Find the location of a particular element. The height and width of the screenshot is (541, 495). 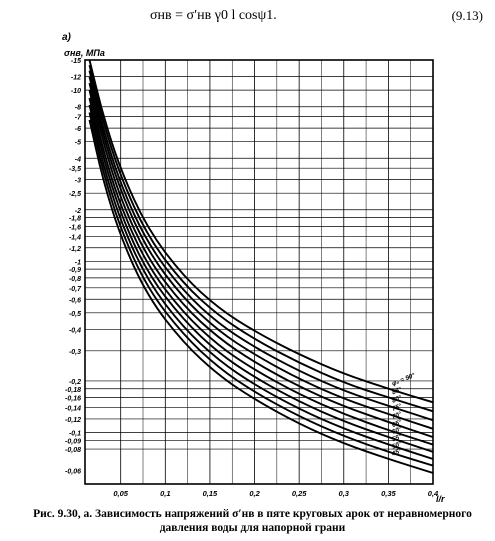

curve-label: 70° is located at coordinates (397, 415).